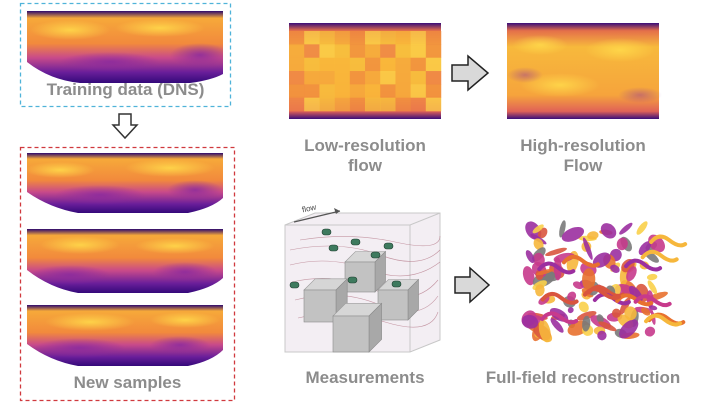 The height and width of the screenshot is (405, 720). What do you see at coordinates (365, 165) in the screenshot?
I see `low-resolution-label-line2: flow` at bounding box center [365, 165].